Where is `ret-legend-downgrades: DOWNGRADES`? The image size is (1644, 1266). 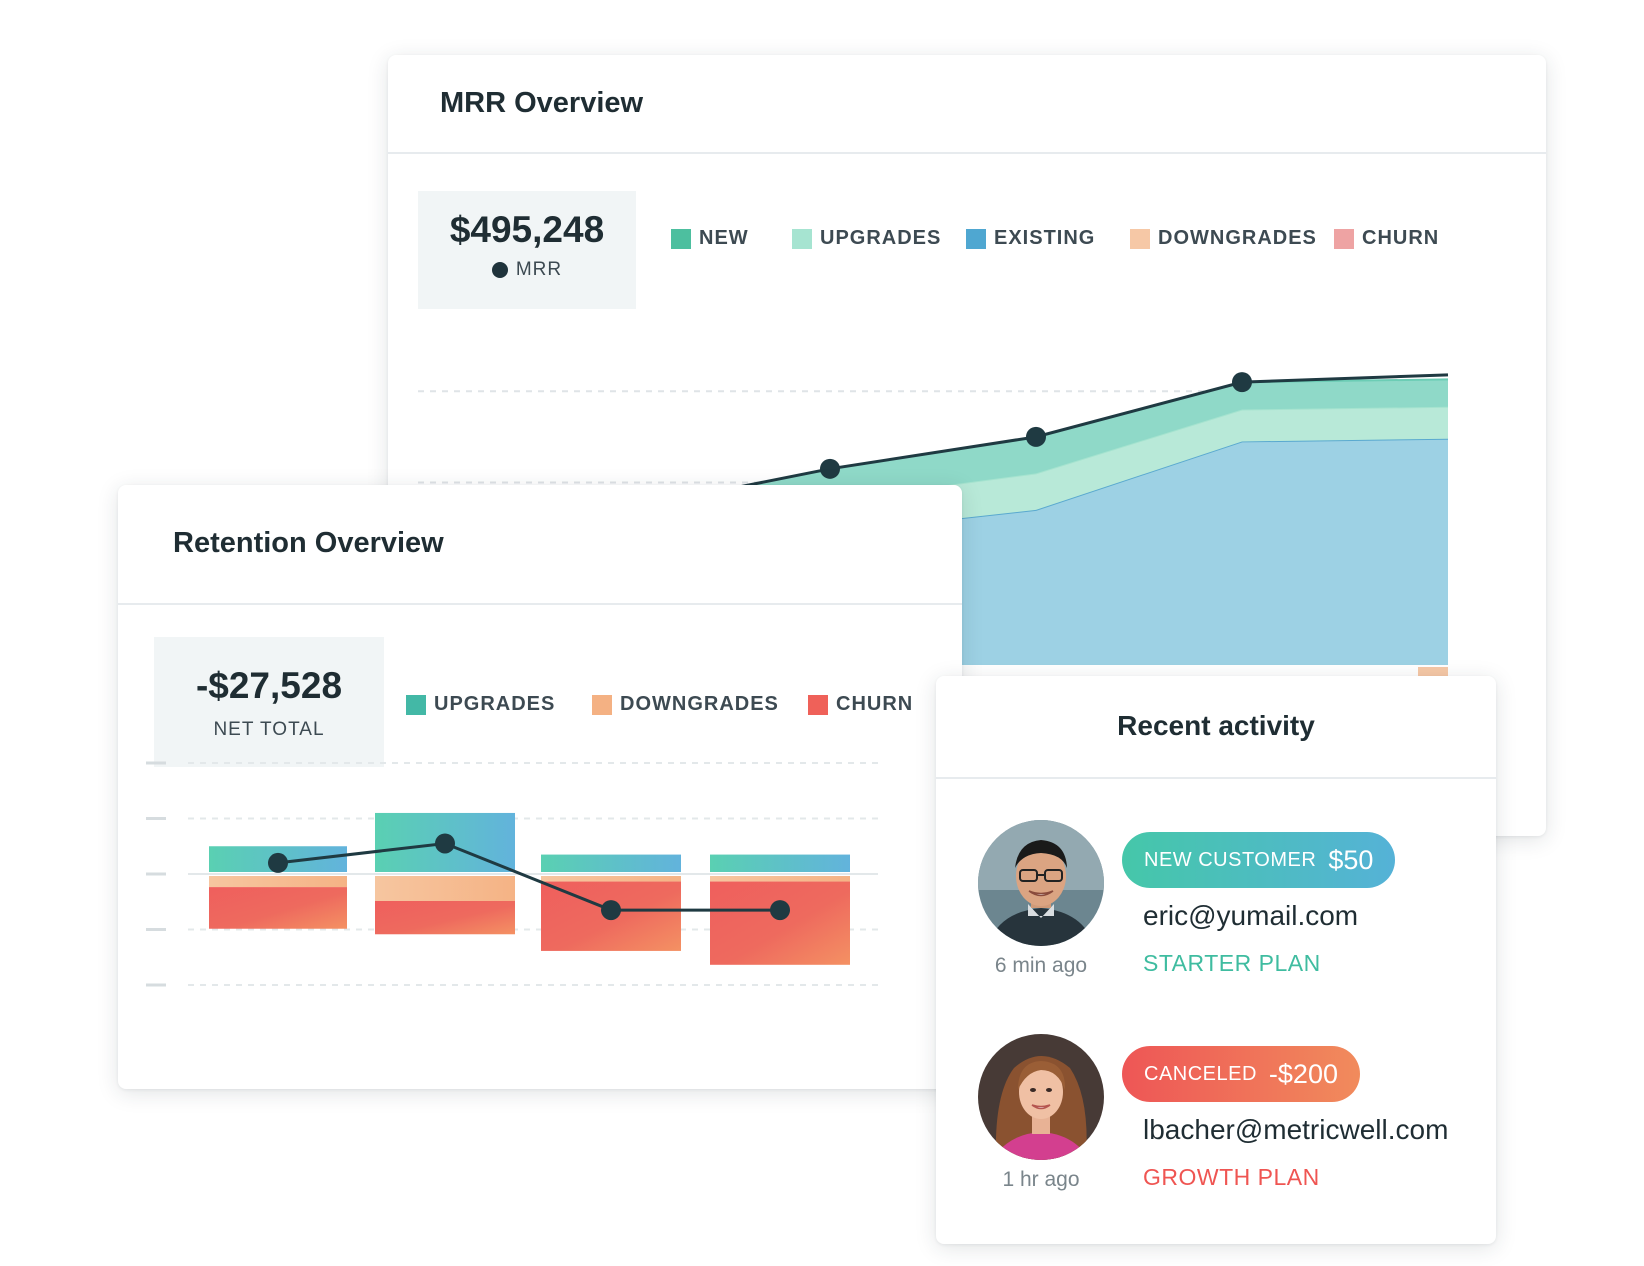
ret-legend-downgrades: DOWNGRADES is located at coordinates (685, 704).